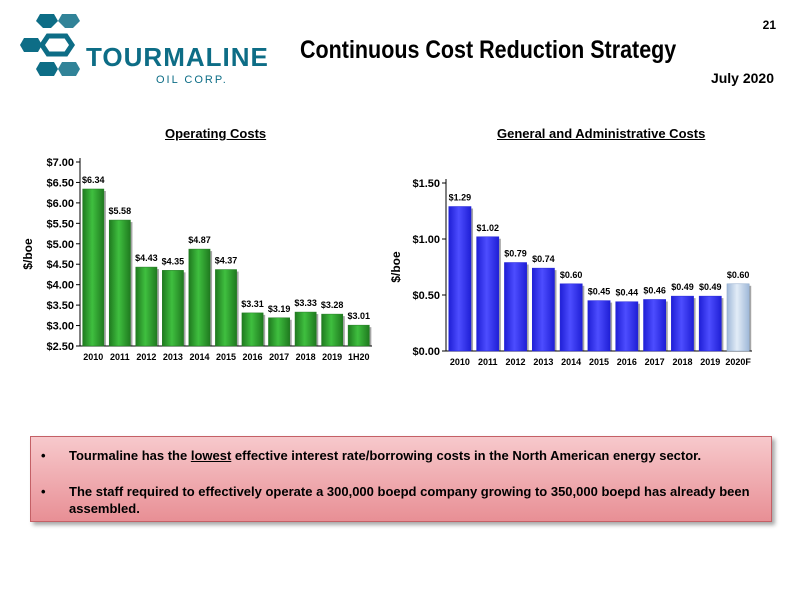 This screenshot has width=800, height=600. What do you see at coordinates (60, 224) in the screenshot?
I see `op-y-tick-label: $5.50` at bounding box center [60, 224].